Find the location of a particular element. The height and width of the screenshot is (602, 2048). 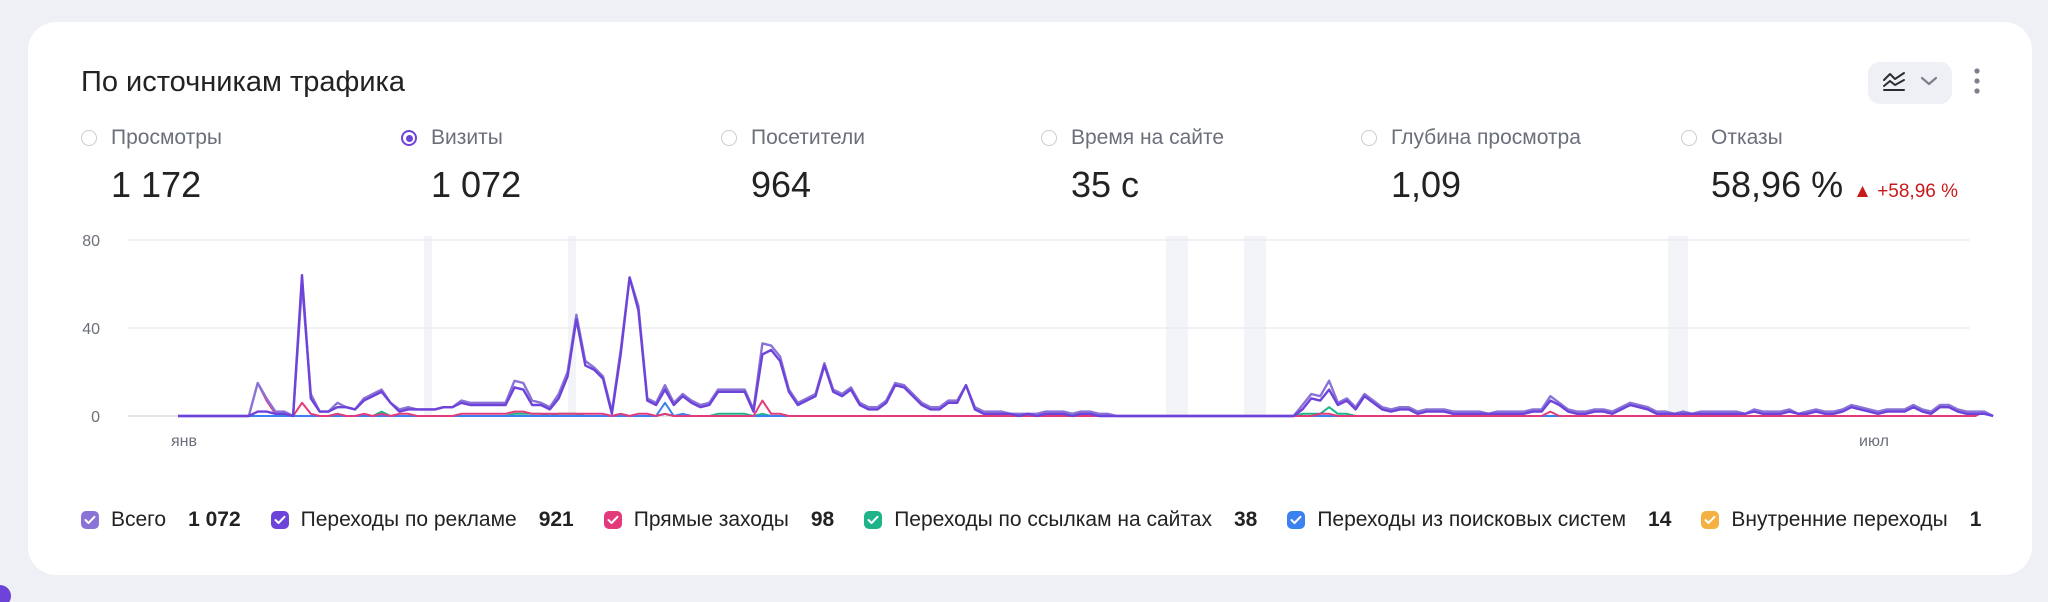

legend-item: Переходы по рекламе 921 is located at coordinates (422, 520).